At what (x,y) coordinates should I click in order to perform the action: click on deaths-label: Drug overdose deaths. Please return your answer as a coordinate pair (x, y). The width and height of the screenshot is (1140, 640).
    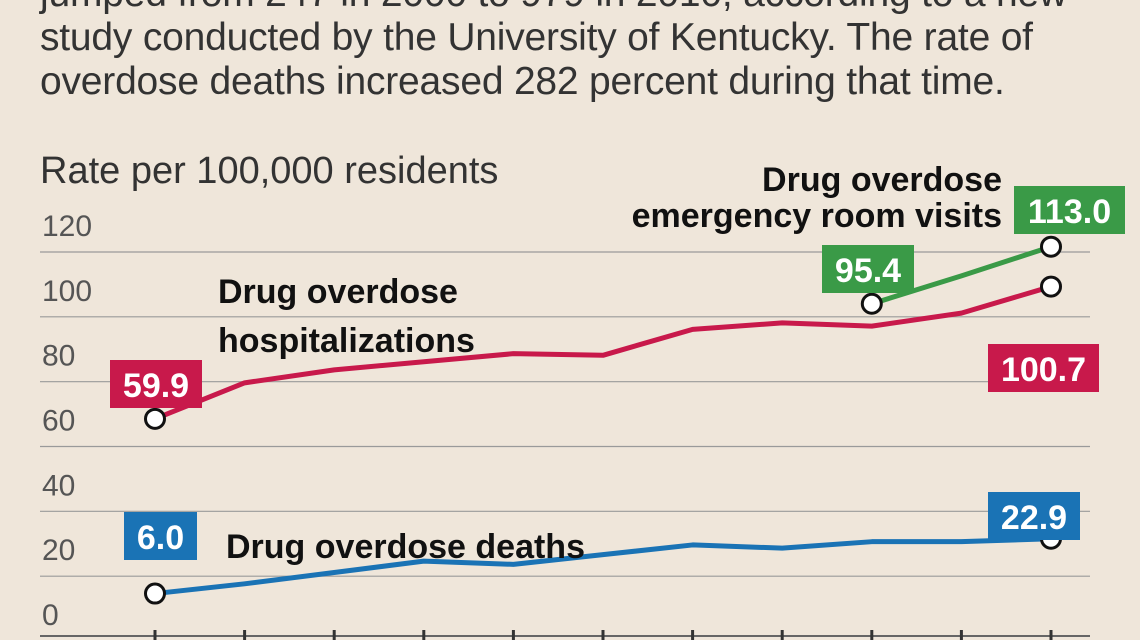
    Looking at the image, I should click on (405, 547).